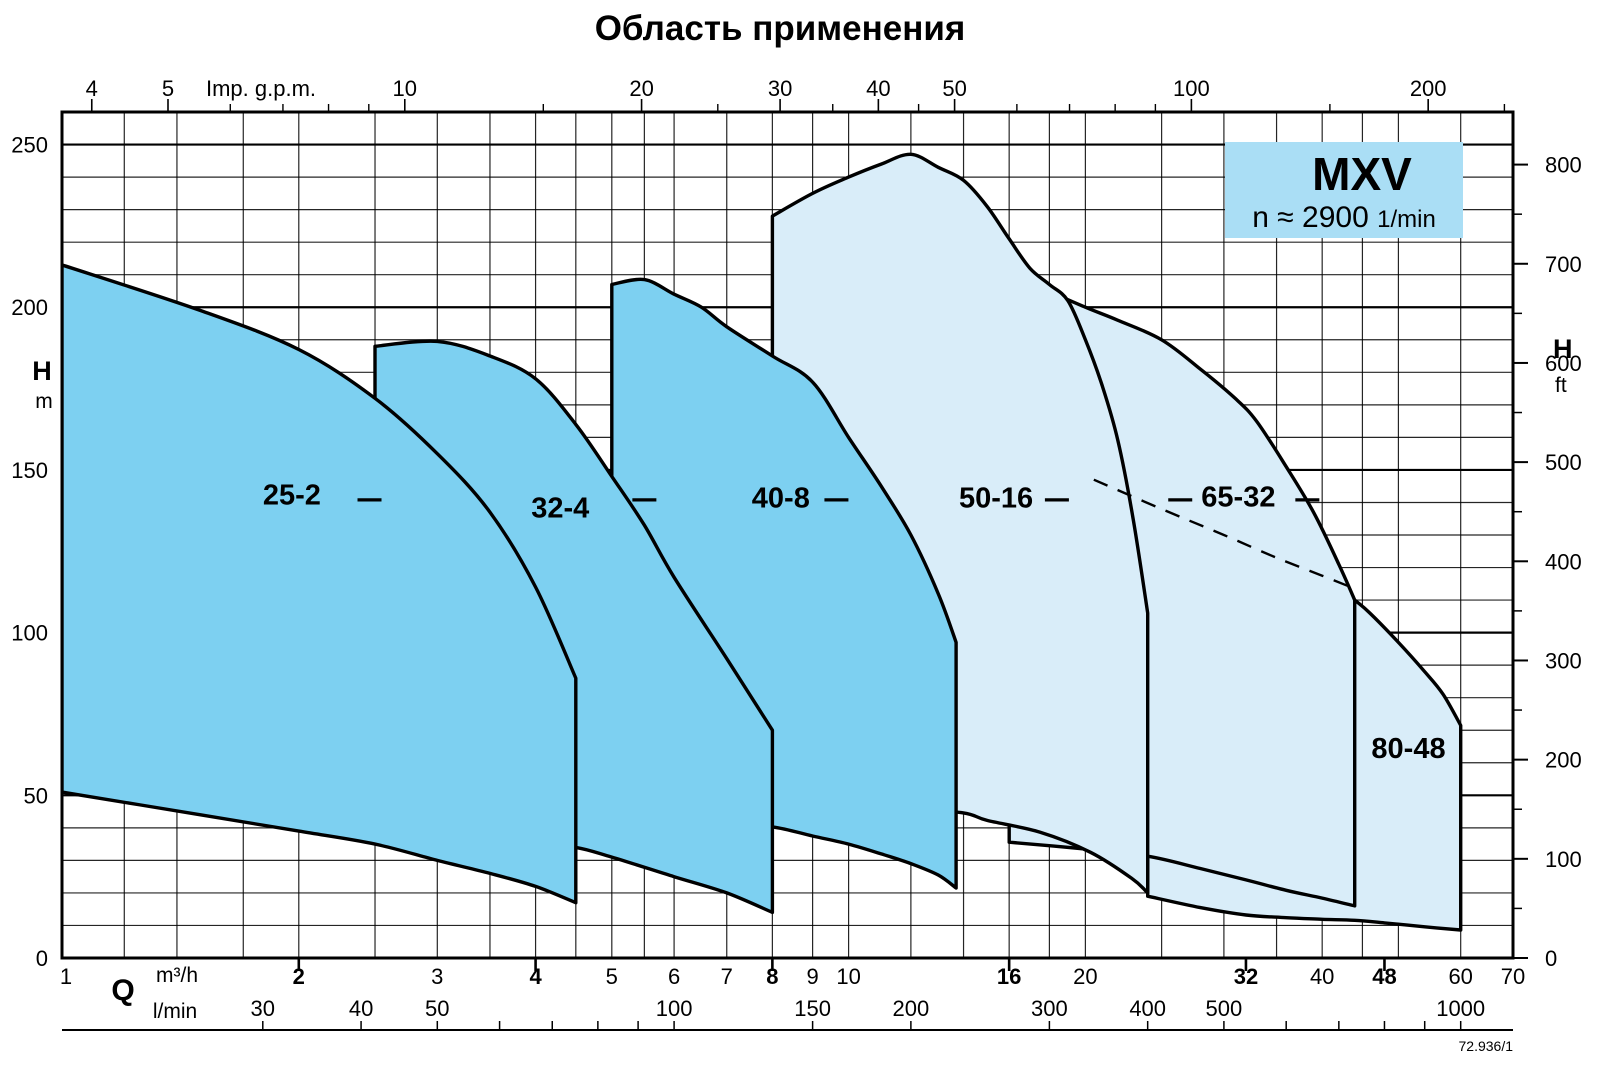 The height and width of the screenshot is (1072, 1600). I want to click on lmin-label: 200, so click(911, 1008).